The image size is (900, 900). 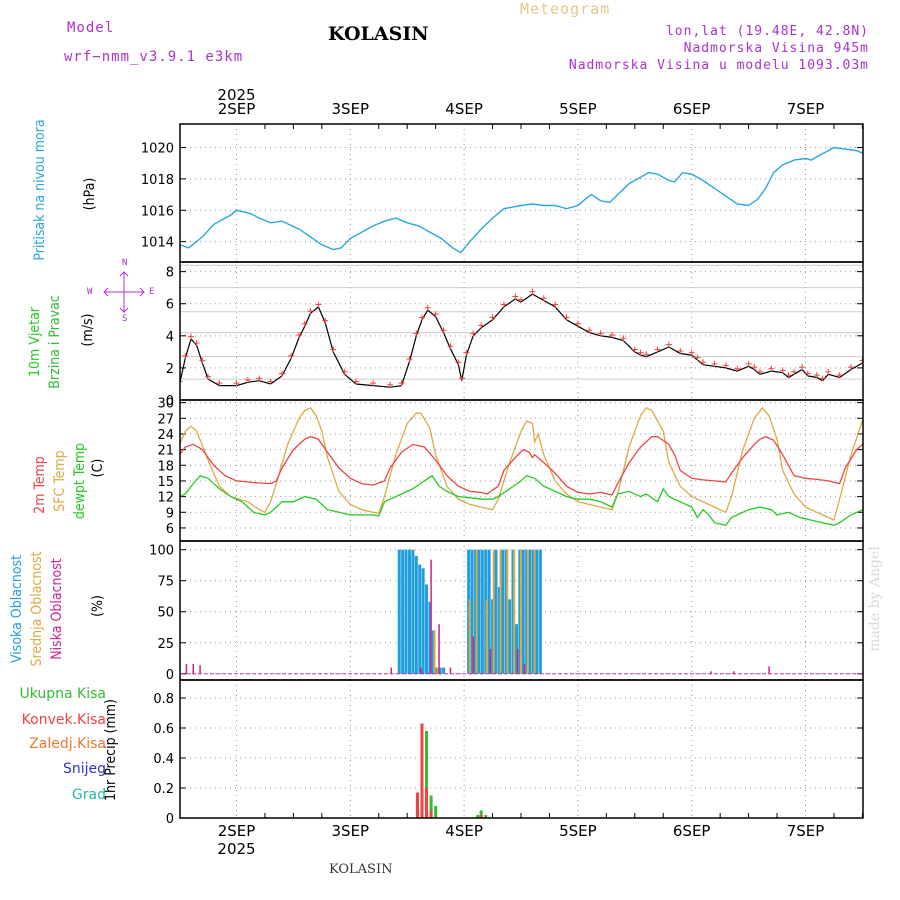 What do you see at coordinates (692, 831) in the screenshot?
I see `day-label-bottom: 6SEP` at bounding box center [692, 831].